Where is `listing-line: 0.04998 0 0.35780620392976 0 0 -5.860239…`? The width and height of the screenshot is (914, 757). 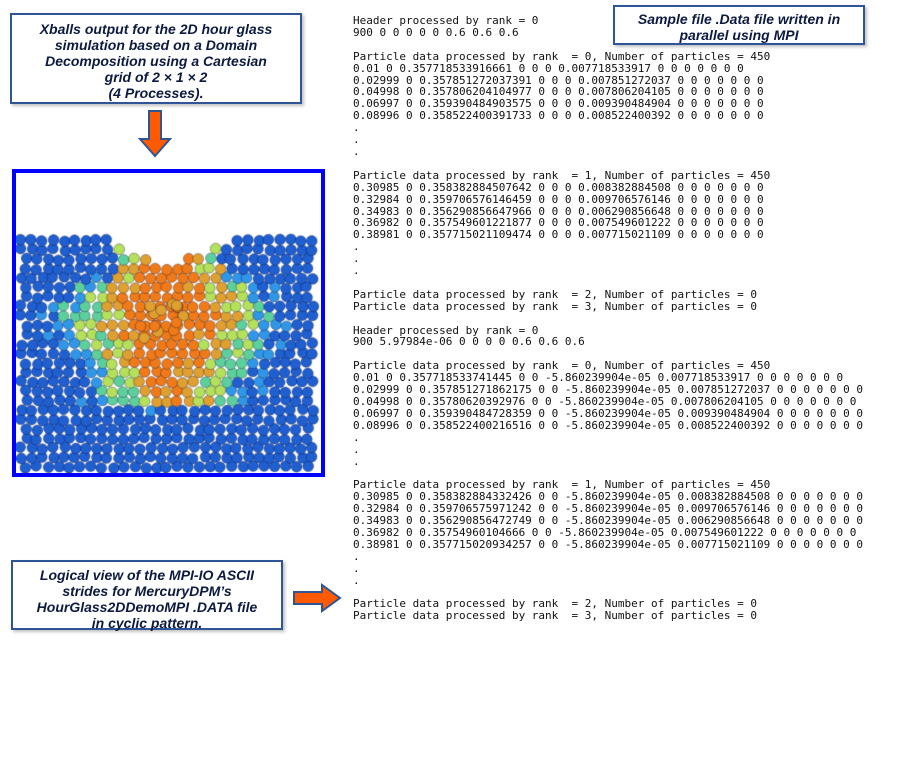 listing-line: 0.04998 0 0.35780620392976 0 0 -5.860239… is located at coordinates (605, 401).